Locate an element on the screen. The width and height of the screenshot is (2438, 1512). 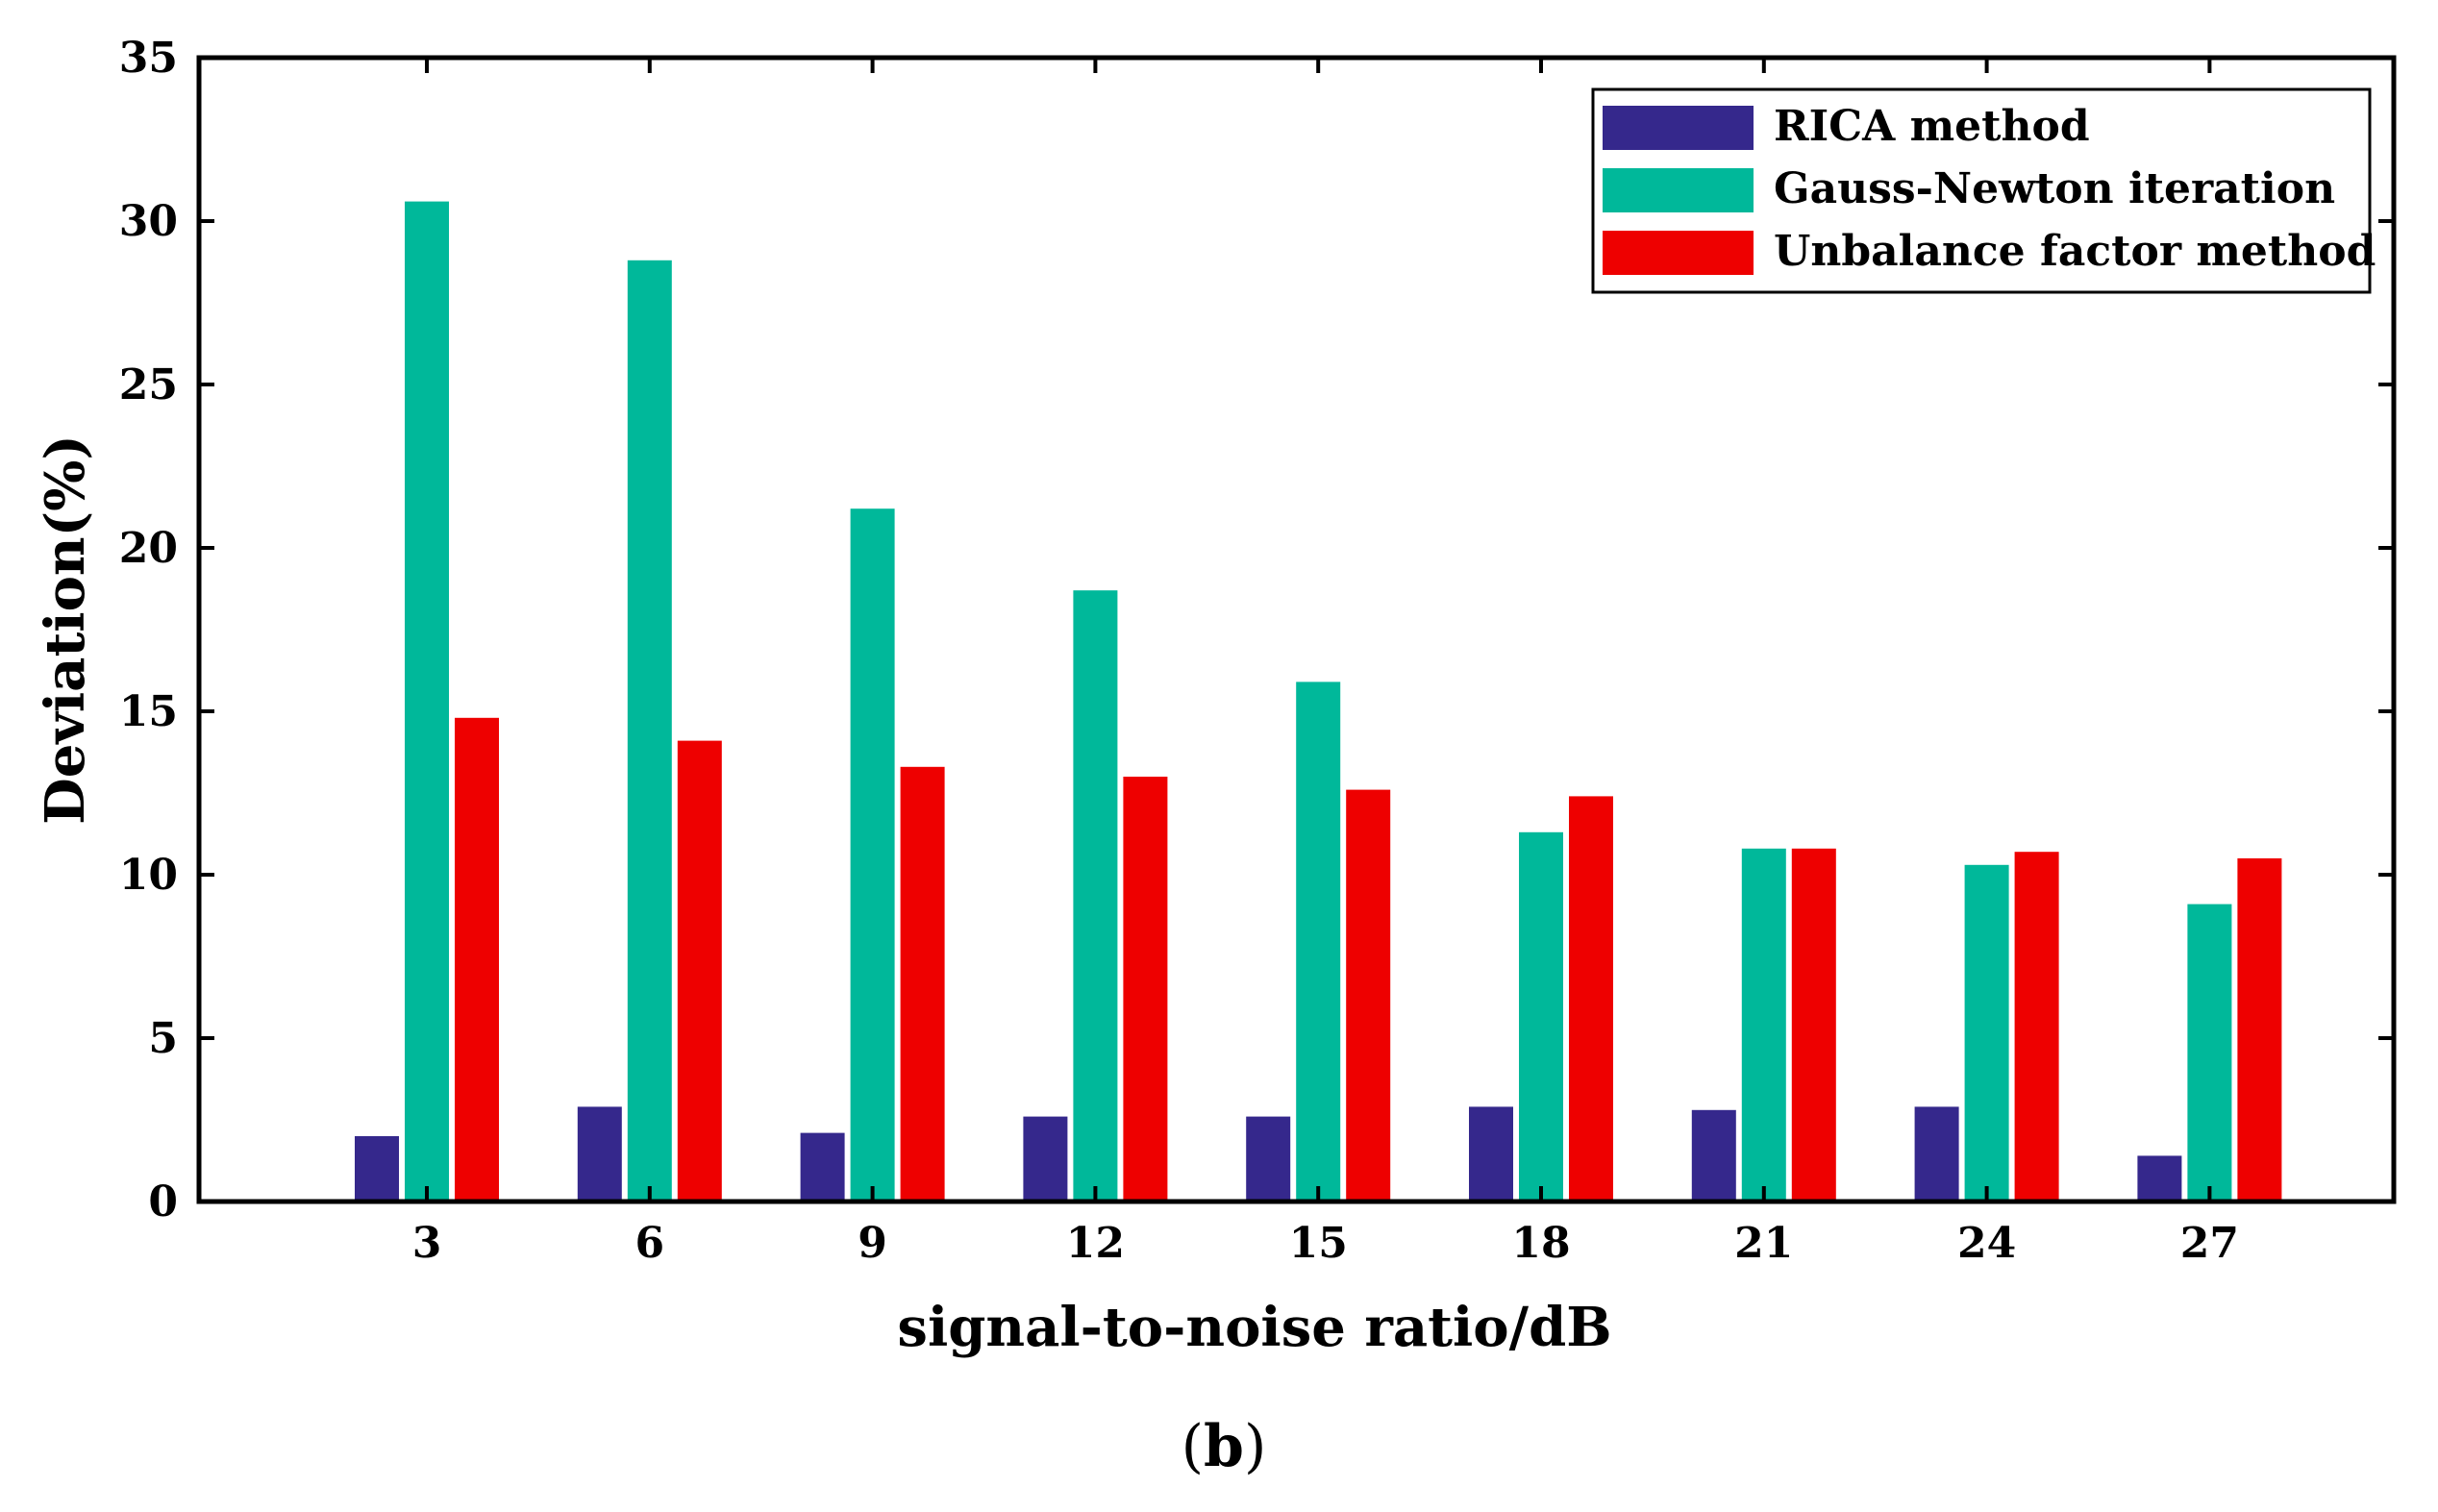
y-tick-label-0: 0 is located at coordinates (163, 1202).